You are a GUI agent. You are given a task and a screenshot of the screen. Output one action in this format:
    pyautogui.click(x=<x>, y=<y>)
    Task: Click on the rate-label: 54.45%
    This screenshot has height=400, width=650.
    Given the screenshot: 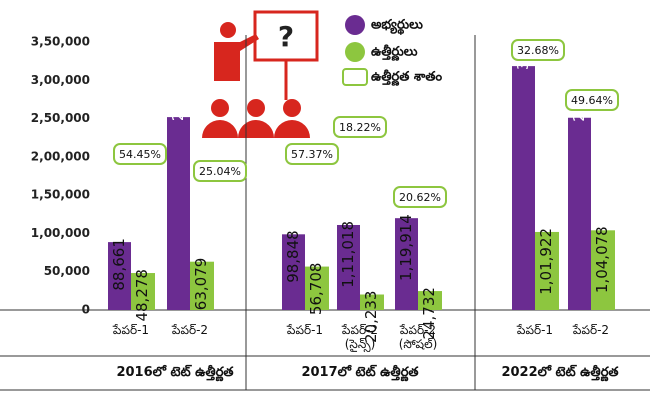 What is the action you would take?
    pyautogui.click(x=140, y=154)
    